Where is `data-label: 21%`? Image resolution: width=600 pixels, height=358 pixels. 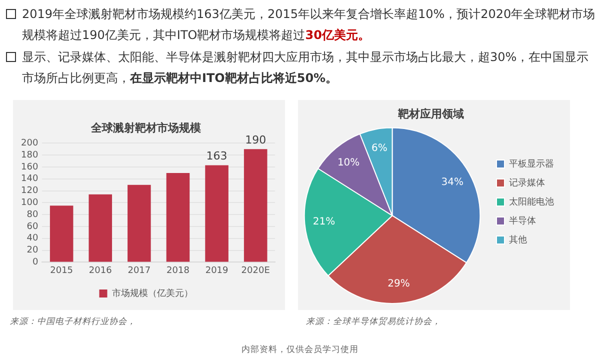 data-label: 21% is located at coordinates (324, 222).